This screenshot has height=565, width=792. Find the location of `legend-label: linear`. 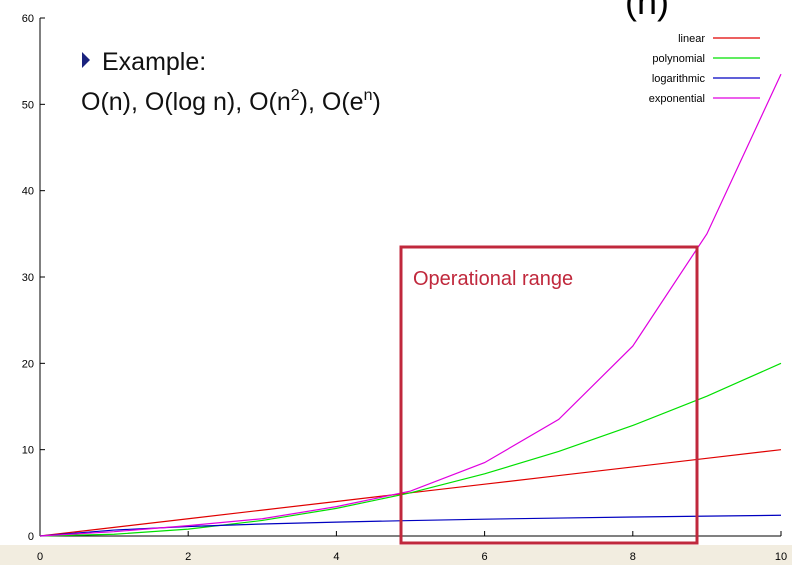

legend-label: linear is located at coordinates (691, 39).